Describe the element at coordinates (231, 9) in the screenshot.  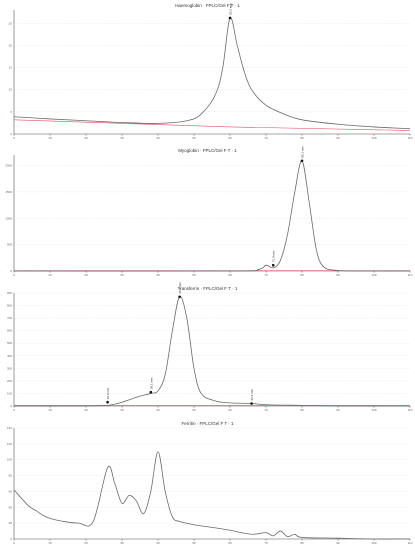
I see `peak-label: 60.2 min` at that location.